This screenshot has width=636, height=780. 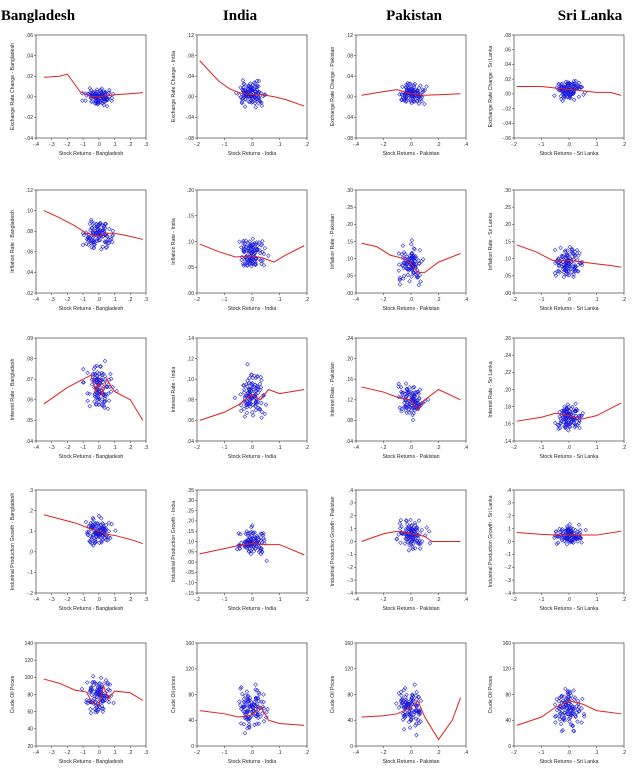 I want to click on y-tick-label: .1, so click(x=509, y=529).